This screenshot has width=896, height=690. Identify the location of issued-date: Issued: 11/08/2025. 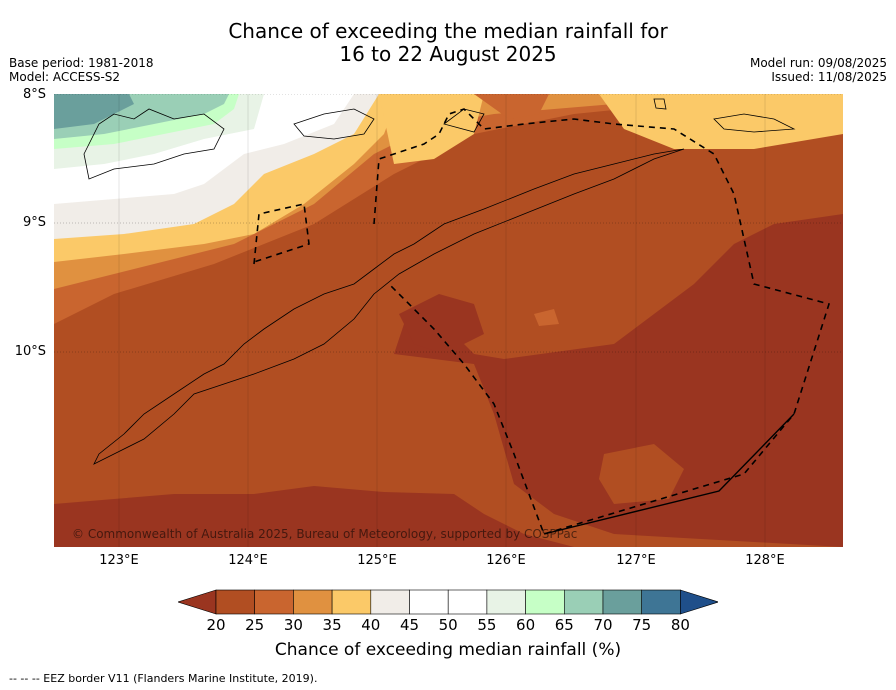
(829, 77).